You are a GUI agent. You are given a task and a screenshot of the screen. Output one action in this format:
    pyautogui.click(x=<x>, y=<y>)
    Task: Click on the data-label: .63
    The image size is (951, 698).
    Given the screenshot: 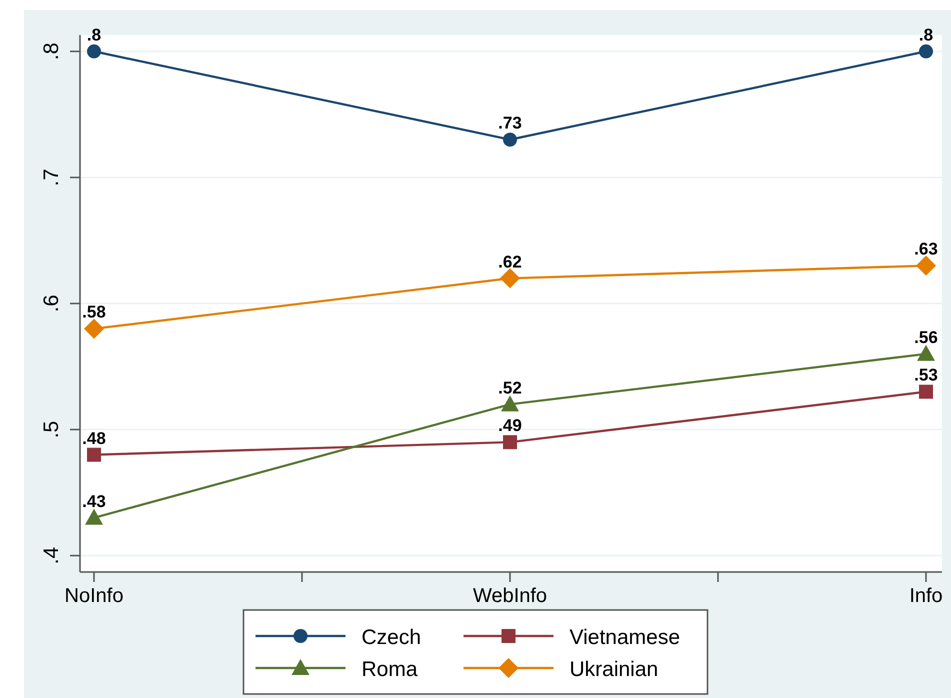 What is the action you would take?
    pyautogui.click(x=926, y=249)
    